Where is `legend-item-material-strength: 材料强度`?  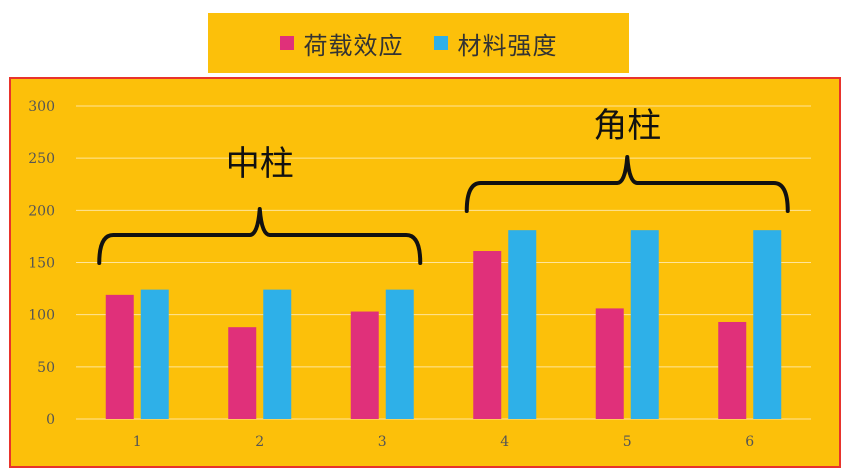 legend-item-material-strength: 材料强度 is located at coordinates (495, 43).